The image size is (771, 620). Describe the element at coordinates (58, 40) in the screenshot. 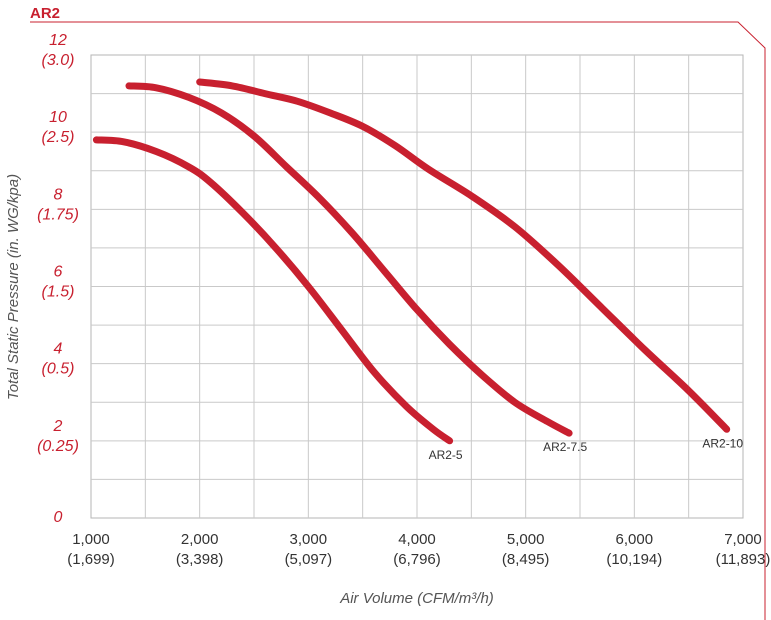

I see `y-tick-label: 12` at that location.